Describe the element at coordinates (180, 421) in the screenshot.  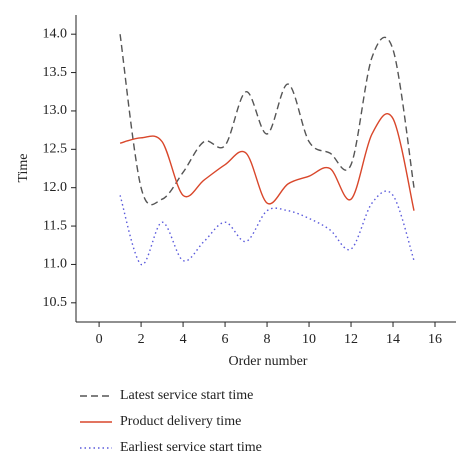
I see `legend-label: Product delivery time` at that location.